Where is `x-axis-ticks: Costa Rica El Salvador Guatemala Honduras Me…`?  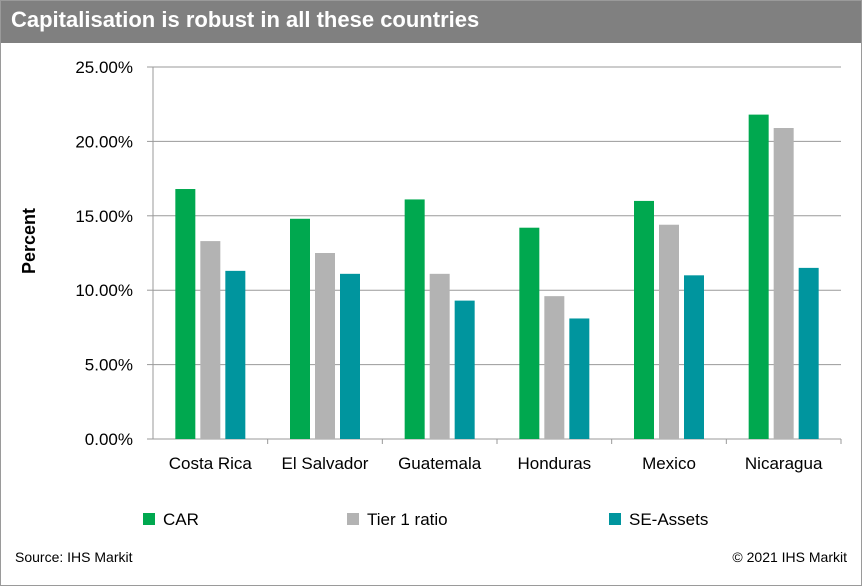
x-axis-ticks: Costa Rica El Salvador Guatemala Honduras Me… is located at coordinates (496, 463).